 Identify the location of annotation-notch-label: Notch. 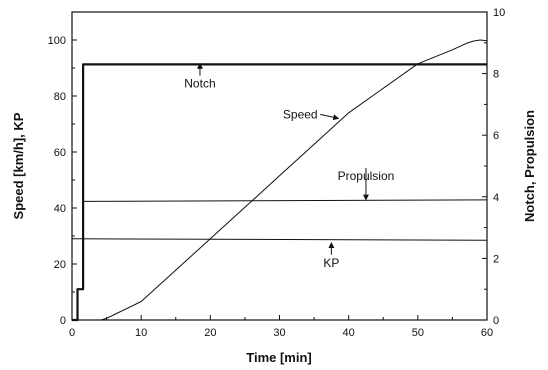
(199, 84).